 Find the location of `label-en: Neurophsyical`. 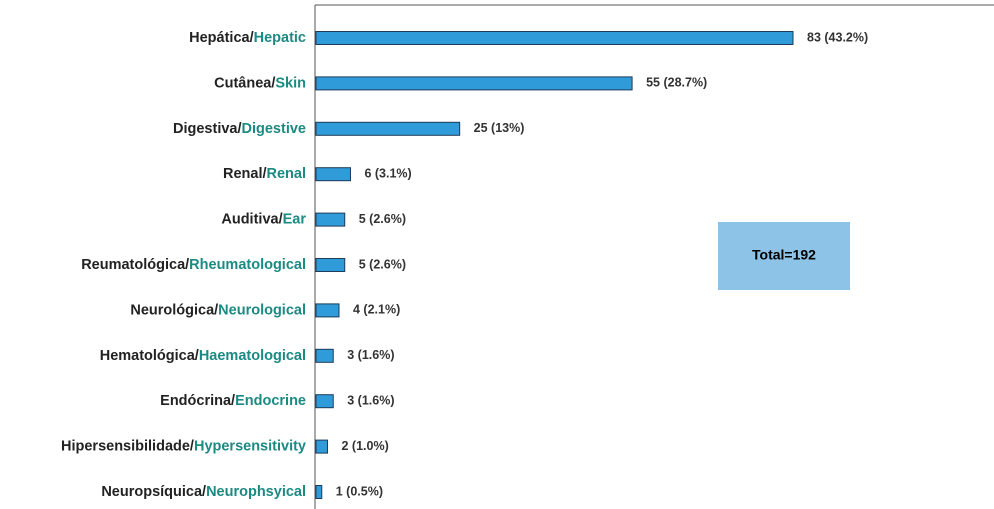

label-en: Neurophsyical is located at coordinates (256, 492).